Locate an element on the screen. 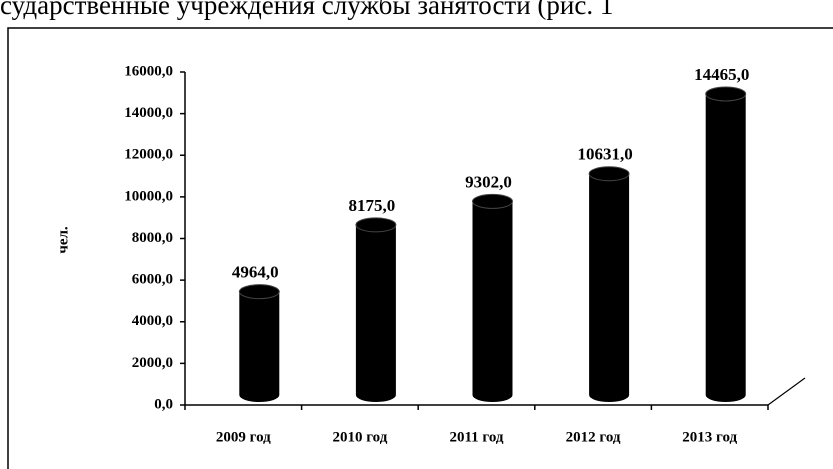  x-tick-label: 2012 год is located at coordinates (593, 437).